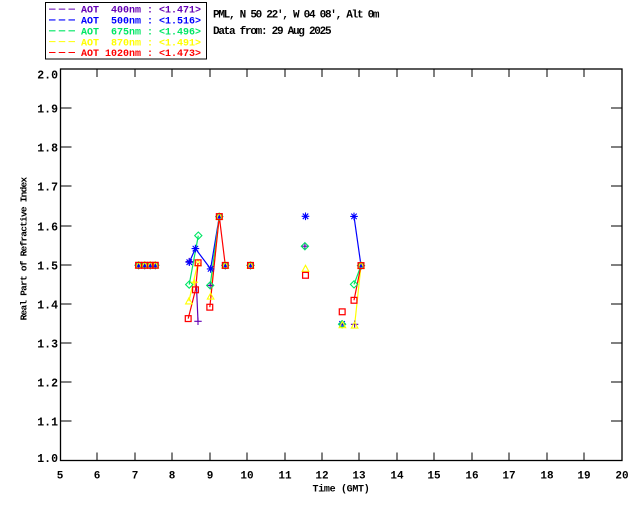  Describe the element at coordinates (47, 188) in the screenshot. I see `svg-text: 1.7` at that location.